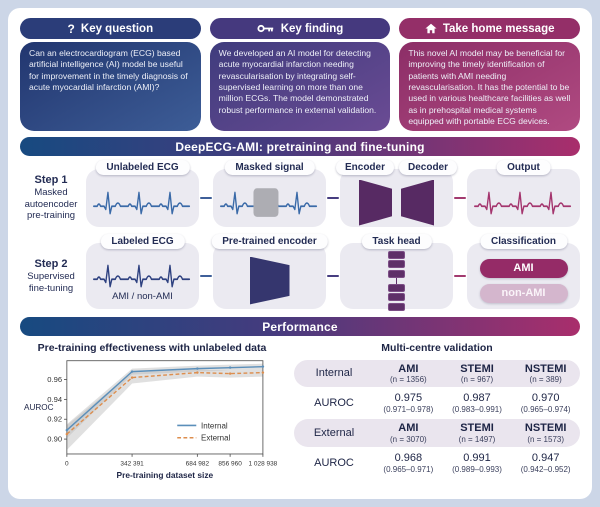 Image resolution: width=600 pixels, height=507 pixels. What do you see at coordinates (523, 268) in the screenshot?
I see `ami-class-pill: AMI` at bounding box center [523, 268].